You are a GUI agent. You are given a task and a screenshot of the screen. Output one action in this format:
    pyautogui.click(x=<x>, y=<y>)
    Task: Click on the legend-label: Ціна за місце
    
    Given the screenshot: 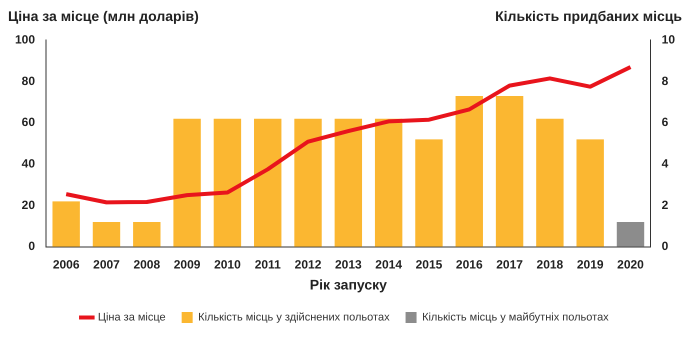 What is the action you would take?
    pyautogui.click(x=132, y=318)
    